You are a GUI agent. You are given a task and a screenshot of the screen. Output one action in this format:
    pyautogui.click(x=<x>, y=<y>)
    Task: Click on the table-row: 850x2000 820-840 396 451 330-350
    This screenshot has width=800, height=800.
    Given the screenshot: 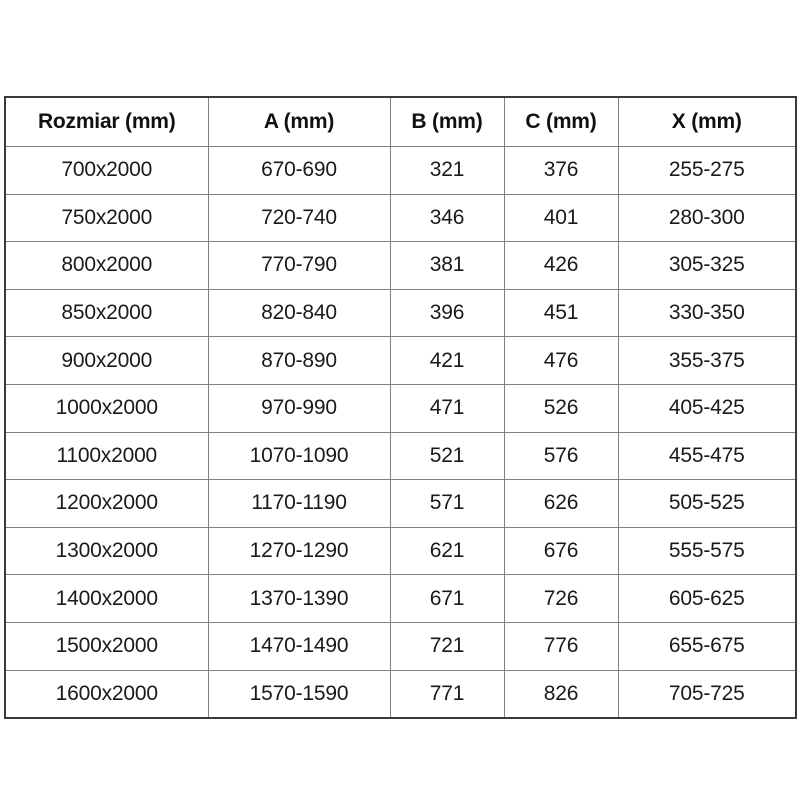 What is the action you would take?
    pyautogui.click(x=400, y=313)
    